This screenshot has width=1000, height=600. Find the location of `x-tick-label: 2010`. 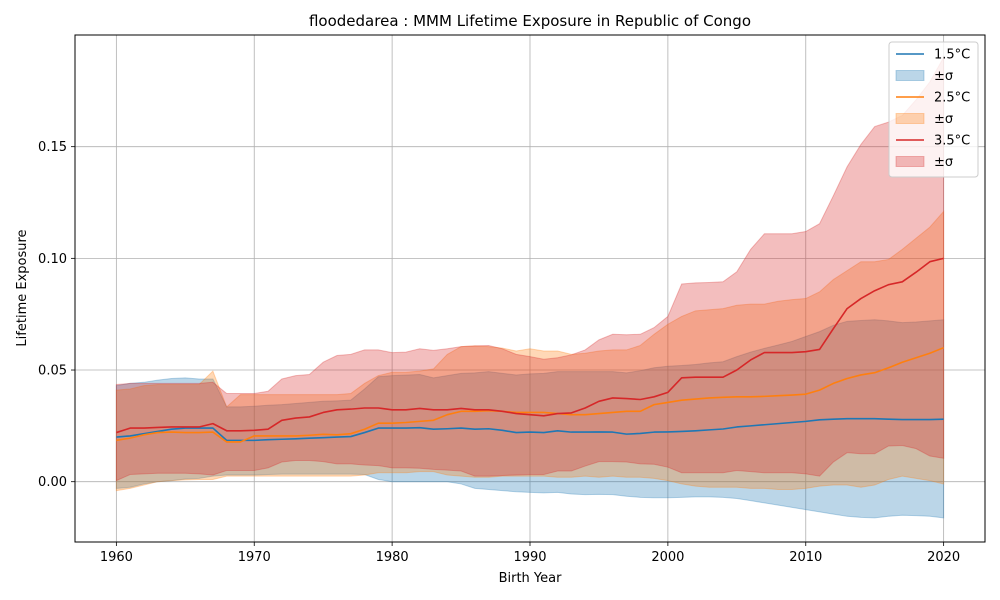

x-tick-label: 2010 is located at coordinates (805, 557).